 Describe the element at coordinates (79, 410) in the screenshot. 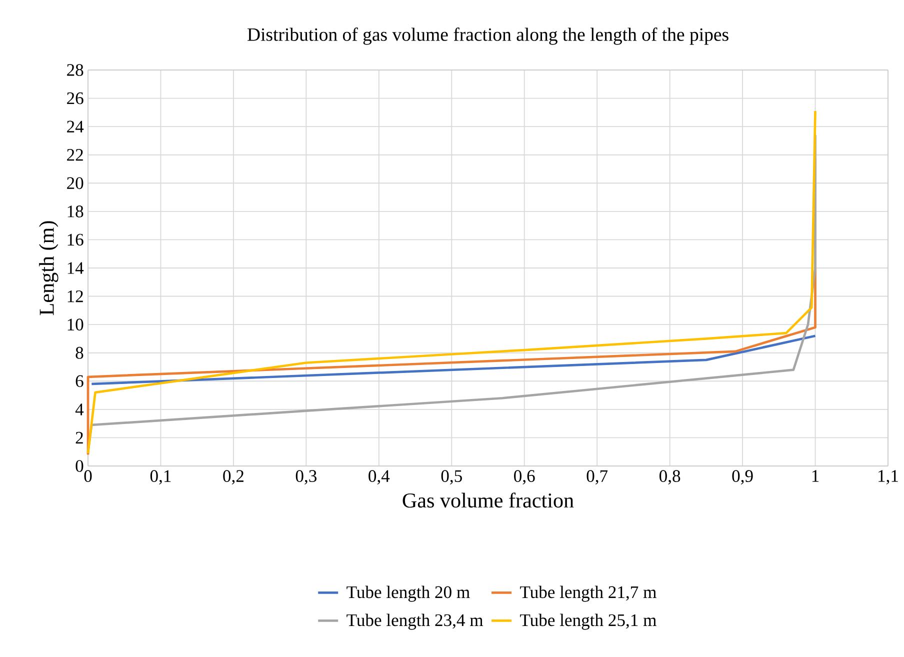

I see `y-tick-label: 4` at that location.